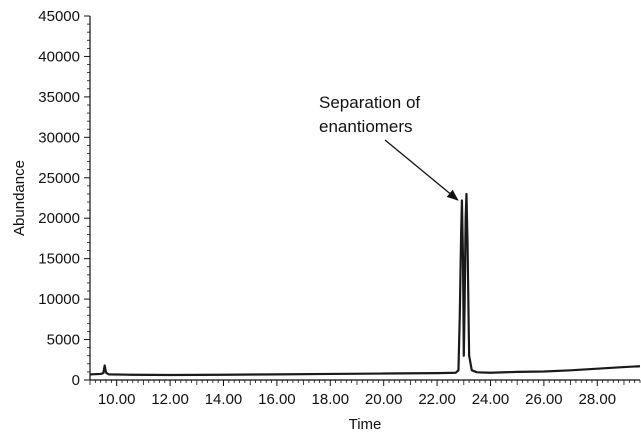 Image resolution: width=641 pixels, height=439 pixels. What do you see at coordinates (63, 340) in the screenshot?
I see `y-tick-label: 5000` at bounding box center [63, 340].